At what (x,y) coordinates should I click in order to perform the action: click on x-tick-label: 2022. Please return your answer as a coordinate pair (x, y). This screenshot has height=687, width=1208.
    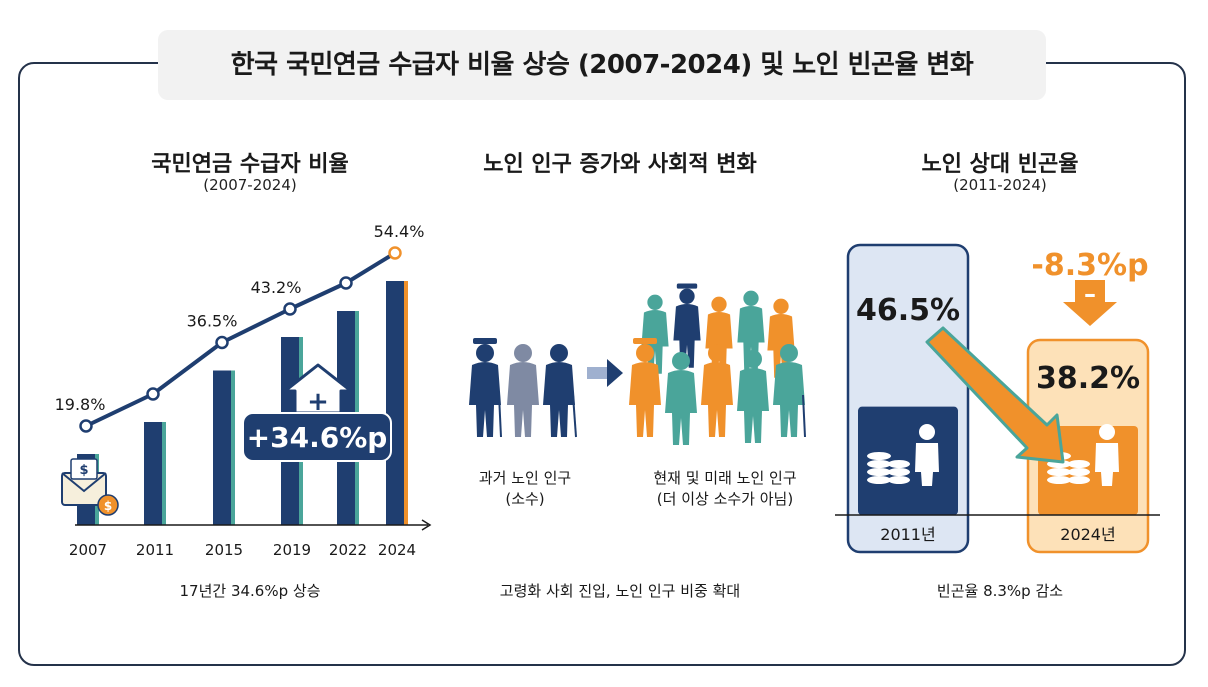
    Looking at the image, I should click on (348, 550).